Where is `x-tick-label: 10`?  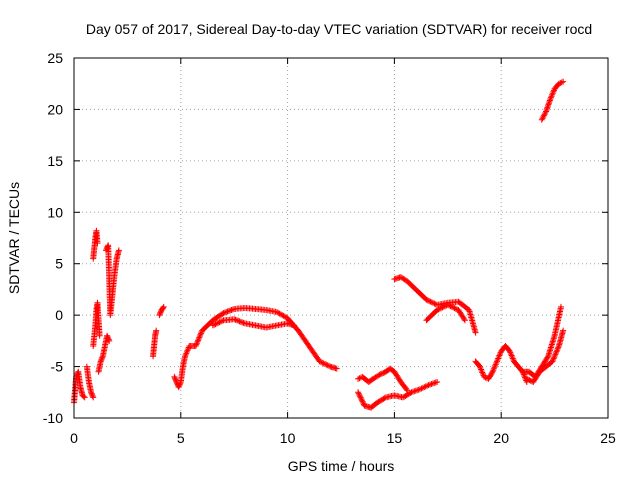
x-tick-label: 10 is located at coordinates (288, 438).